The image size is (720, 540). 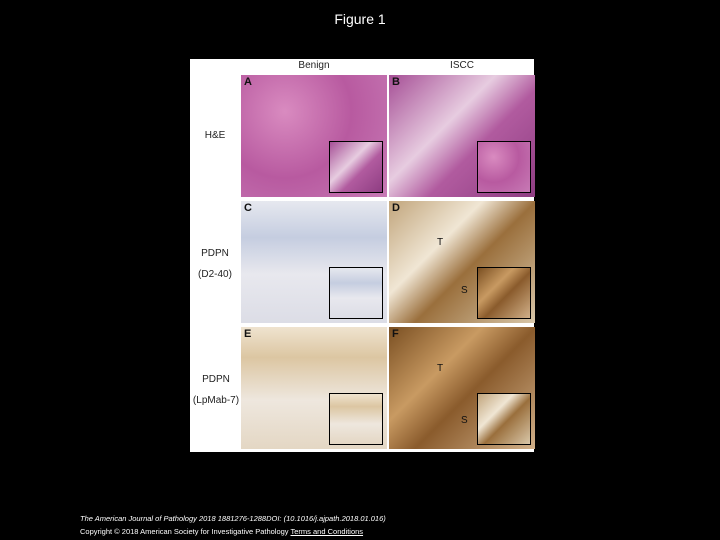 I want to click on panel-image: B, so click(x=462, y=136).